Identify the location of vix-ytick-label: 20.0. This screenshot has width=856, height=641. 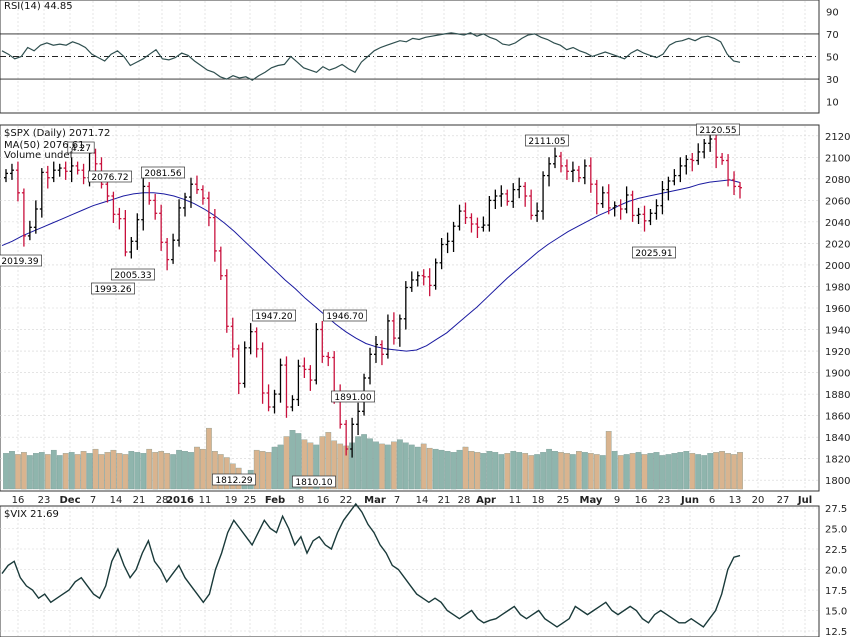
(836, 571).